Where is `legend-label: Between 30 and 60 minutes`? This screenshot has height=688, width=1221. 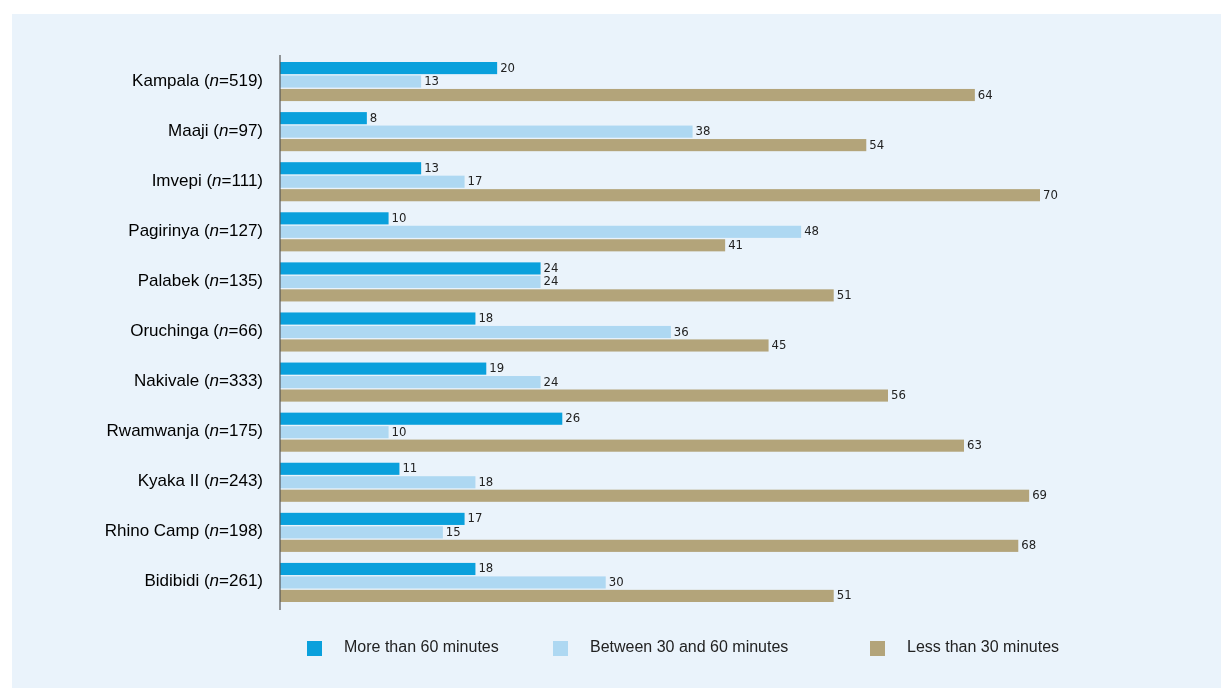
legend-label: Between 30 and 60 minutes is located at coordinates (689, 647).